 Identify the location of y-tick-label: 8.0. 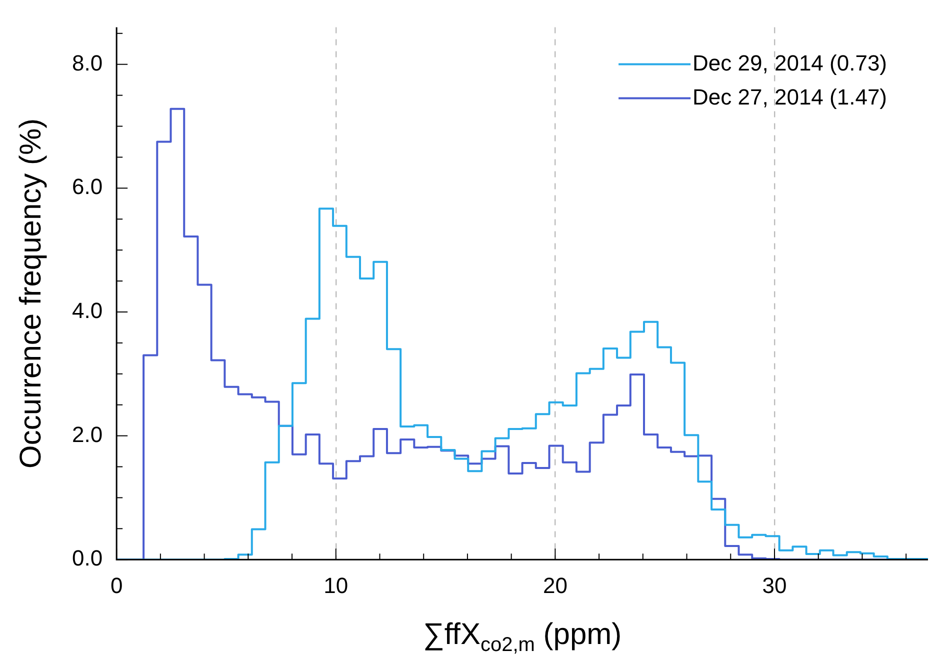
(87, 63).